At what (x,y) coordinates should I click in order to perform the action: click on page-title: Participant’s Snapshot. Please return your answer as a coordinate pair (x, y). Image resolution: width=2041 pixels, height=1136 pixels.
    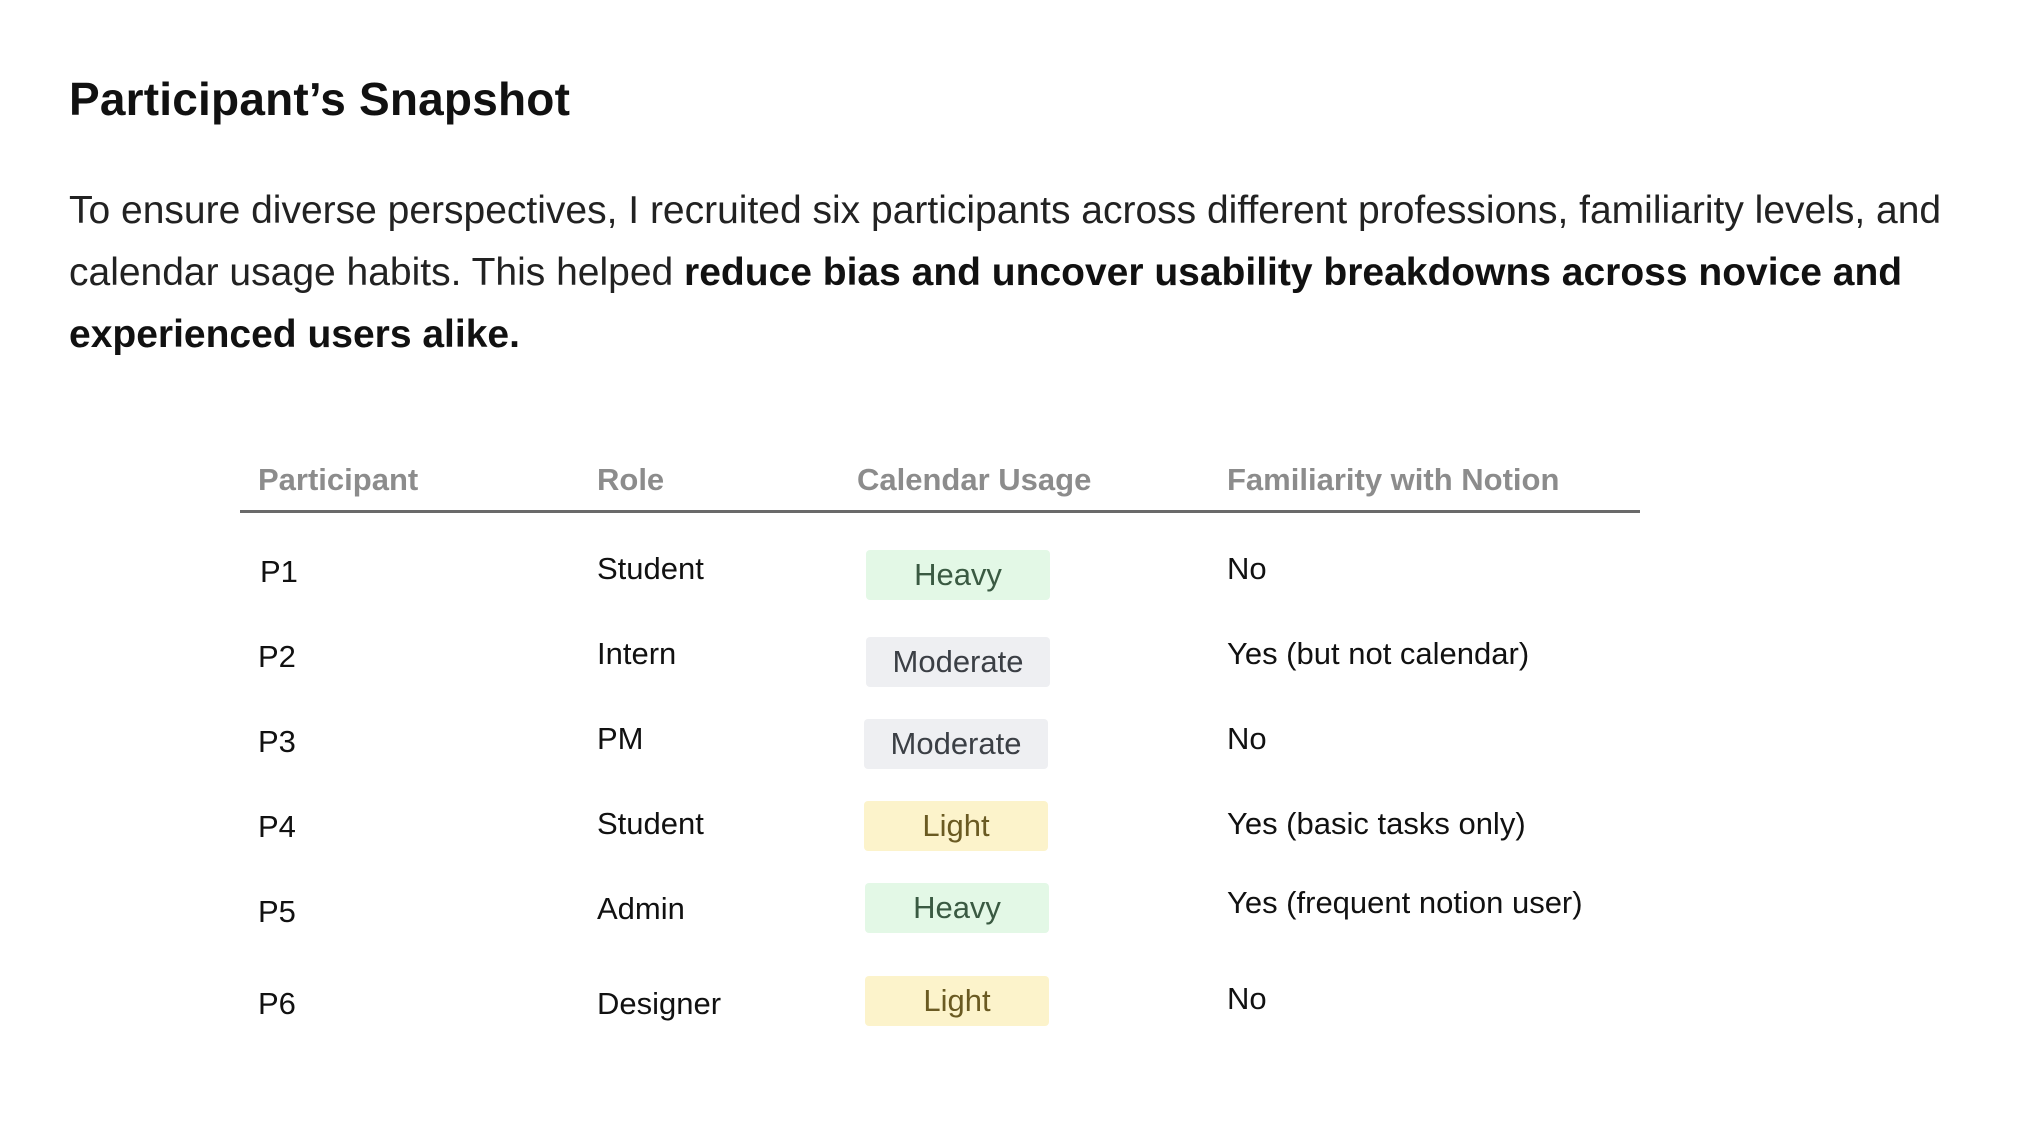
    Looking at the image, I should click on (320, 99).